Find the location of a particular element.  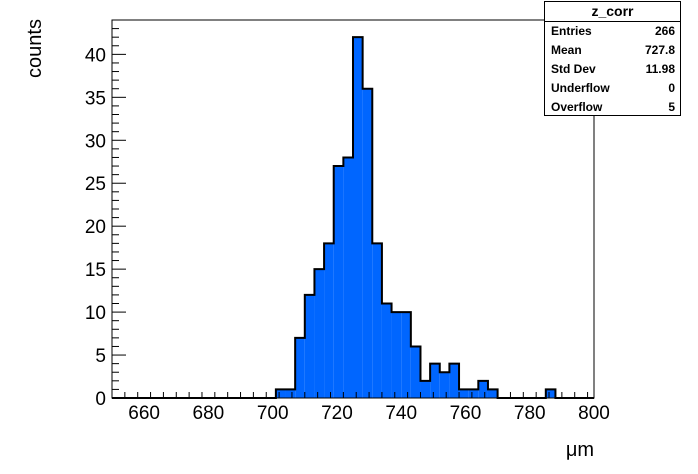

stats-row-entries: Entries 266 is located at coordinates (612, 31).